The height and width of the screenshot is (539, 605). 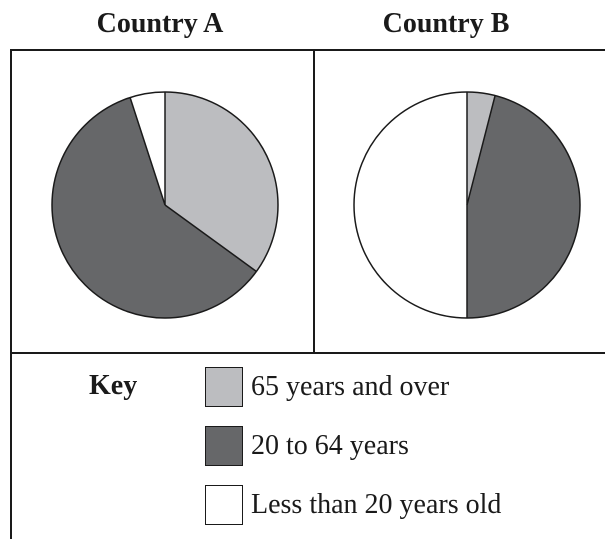 I want to click on frame-left-border, so click(x=11, y=294).